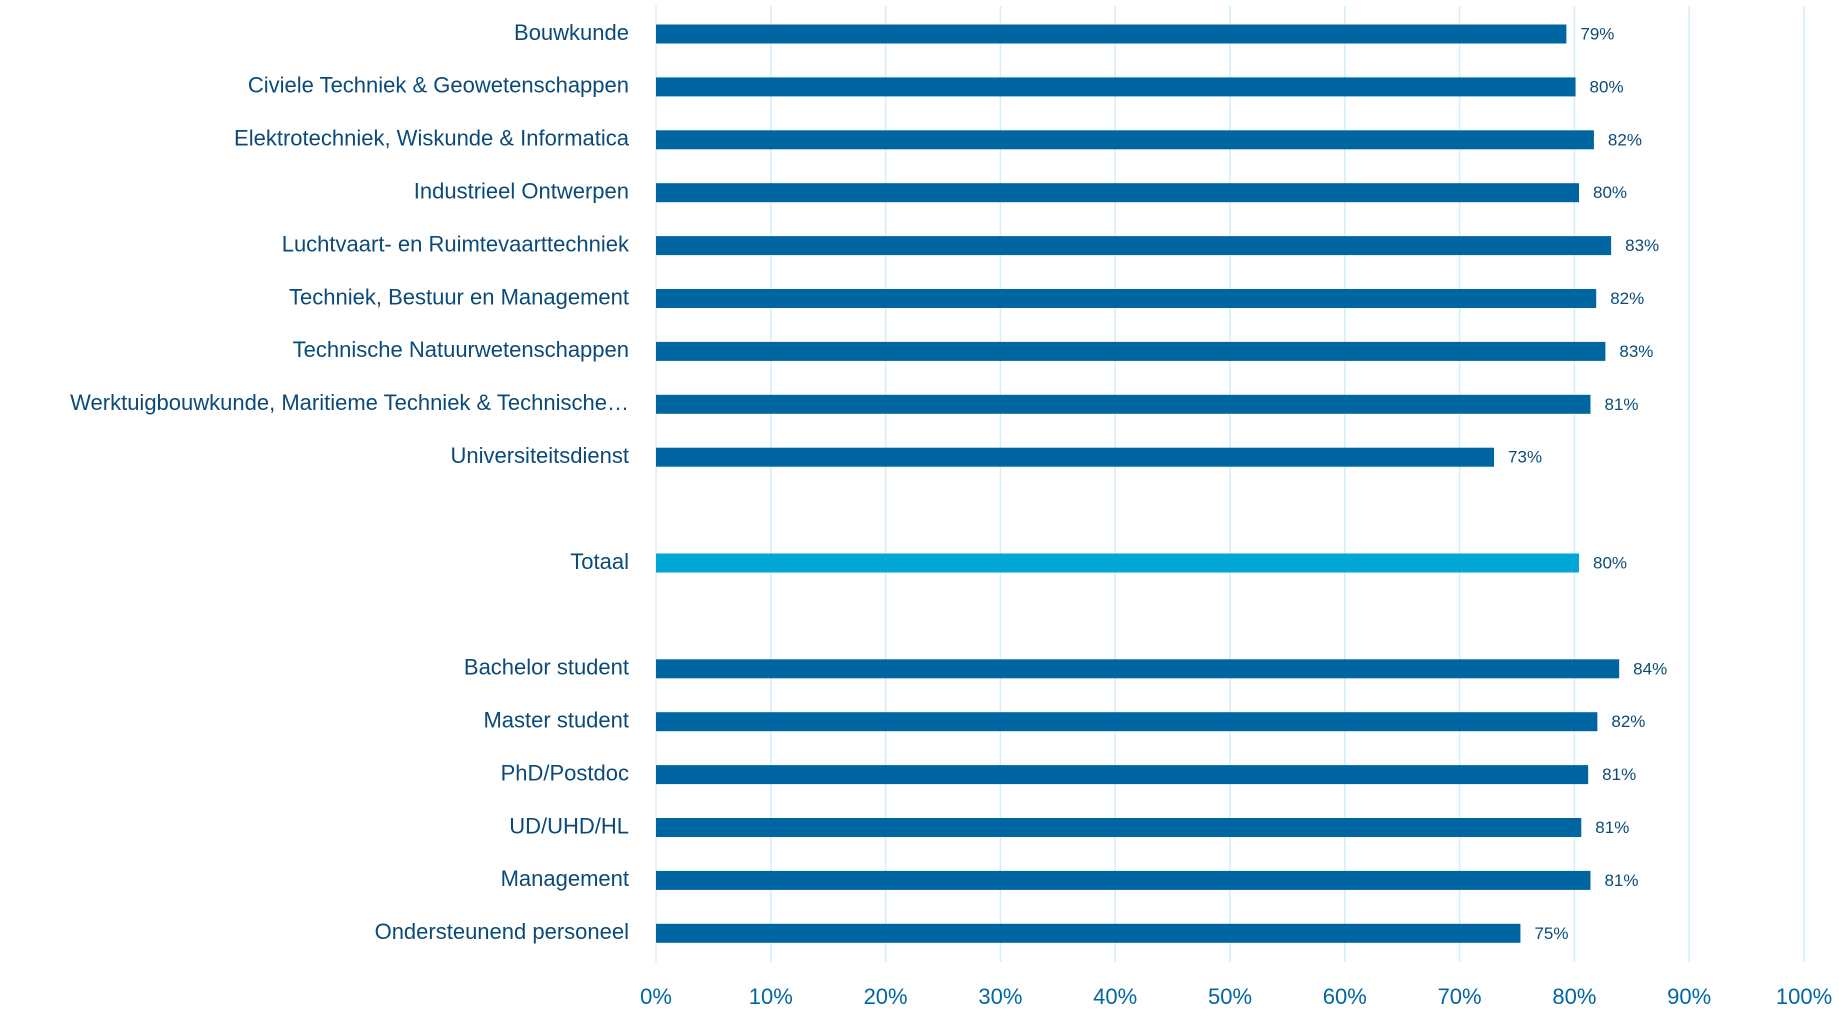  Describe the element at coordinates (1230, 996) in the screenshot. I see `x-tick-label: 50%` at that location.